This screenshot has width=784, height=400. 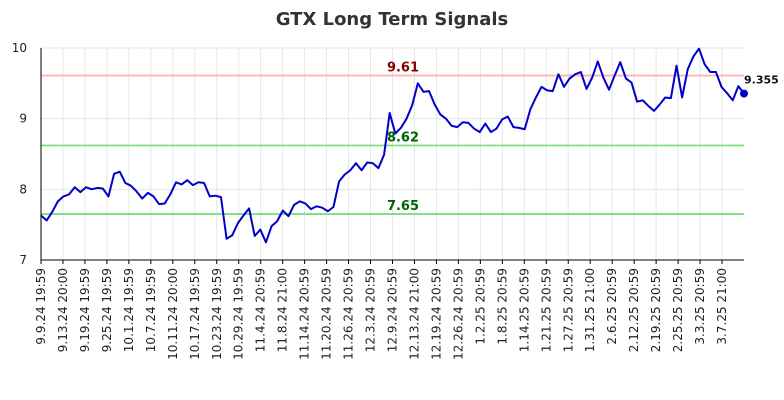 I want to click on x-tick-label: 9.19.24 19:59, so click(x=85, y=310).